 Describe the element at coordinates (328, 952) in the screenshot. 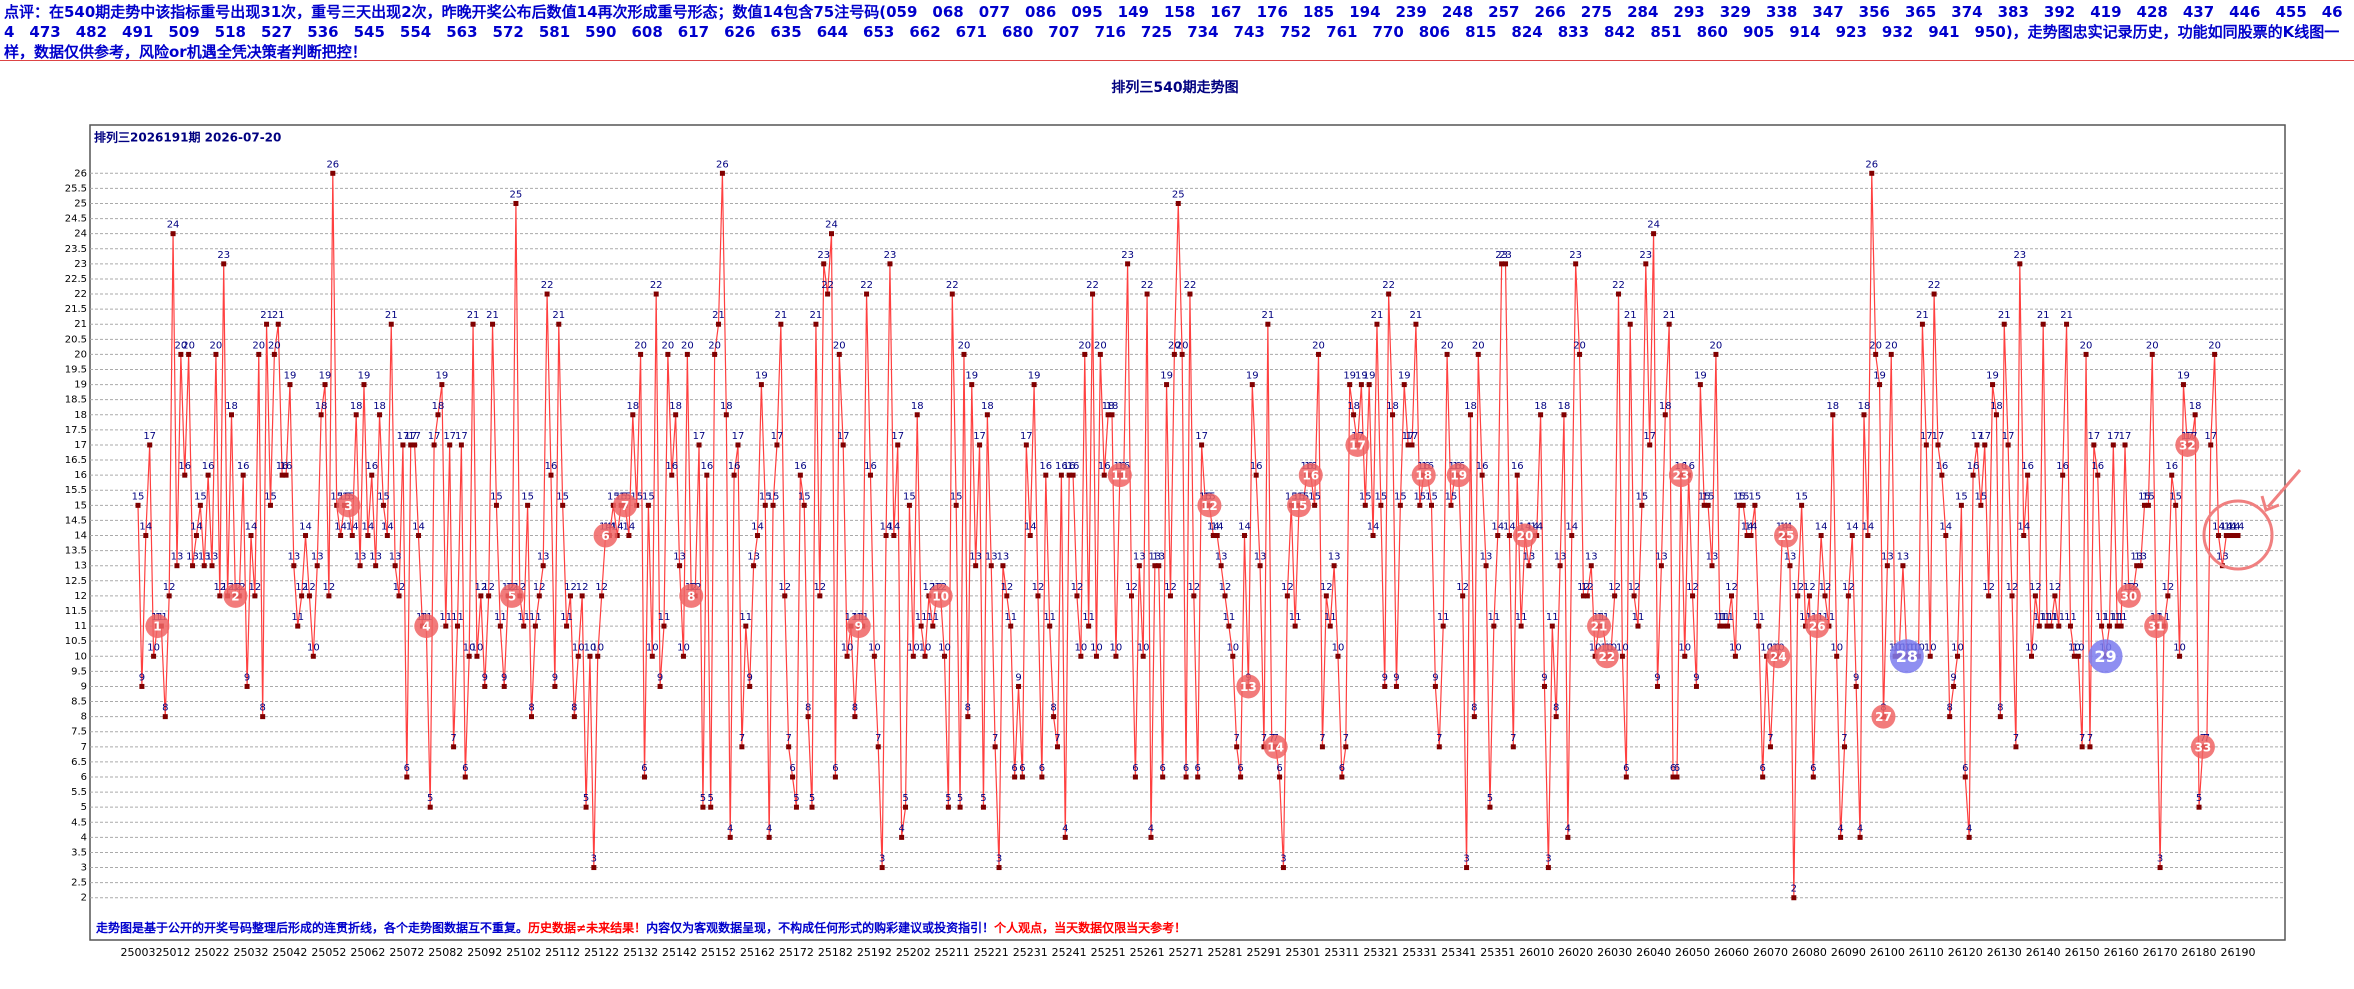

I see `x-tick-label: 25052` at that location.